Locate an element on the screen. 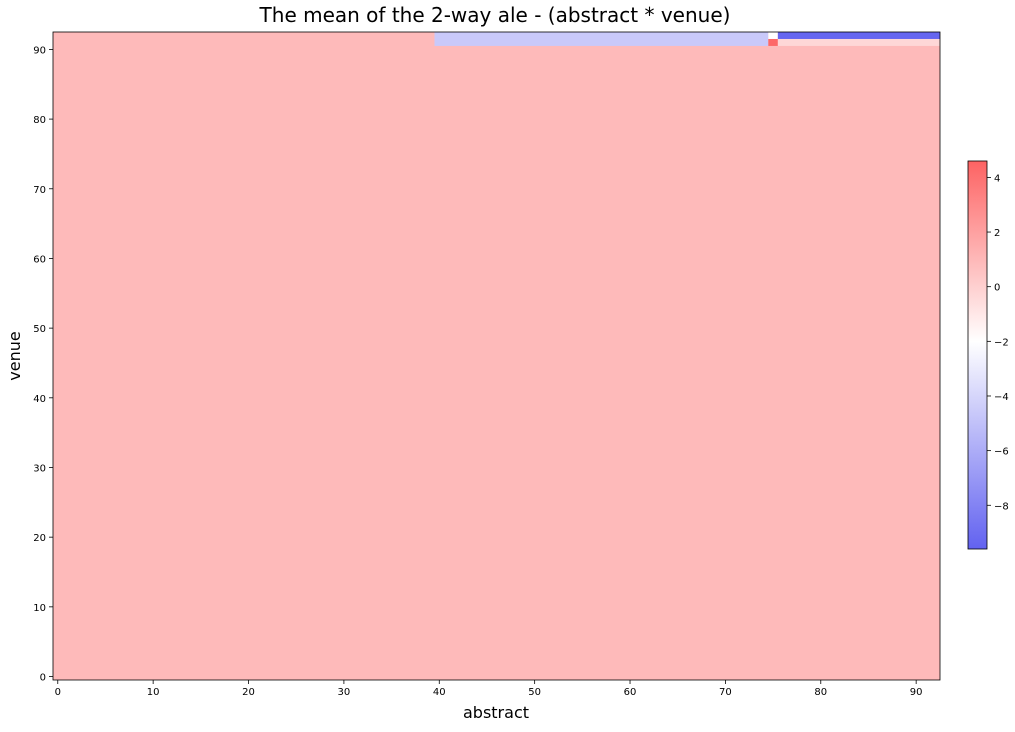 The height and width of the screenshot is (732, 1015). x-tick-label: 10 is located at coordinates (153, 692).